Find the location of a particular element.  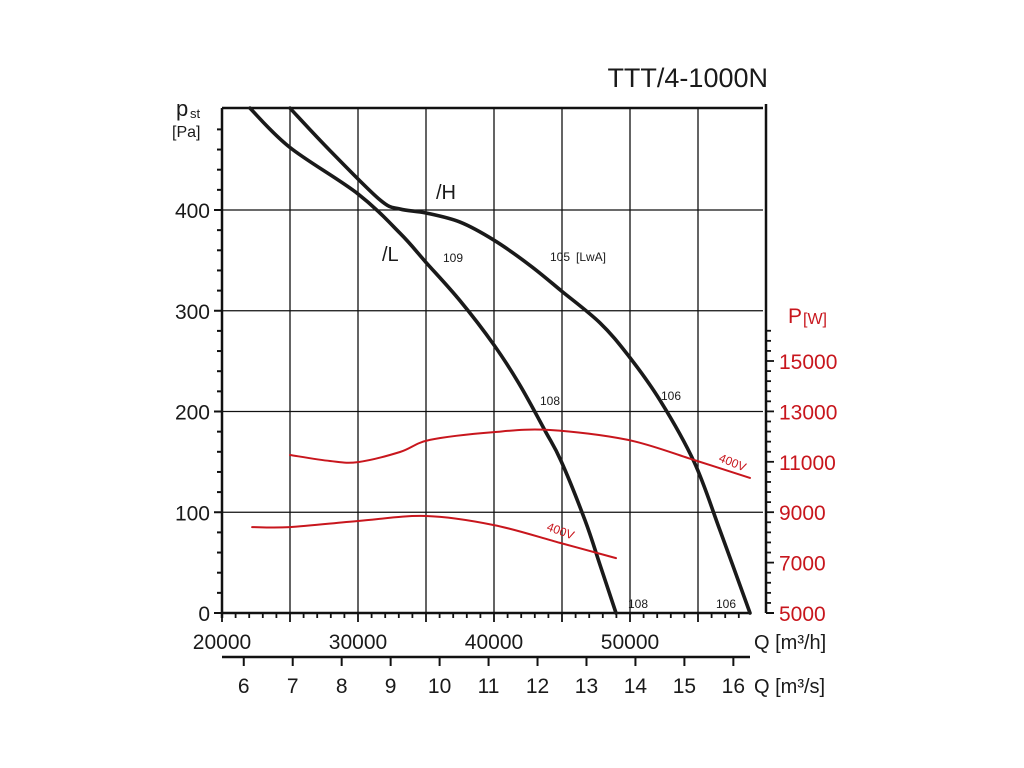

y-left-label: p is located at coordinates (182, 108).